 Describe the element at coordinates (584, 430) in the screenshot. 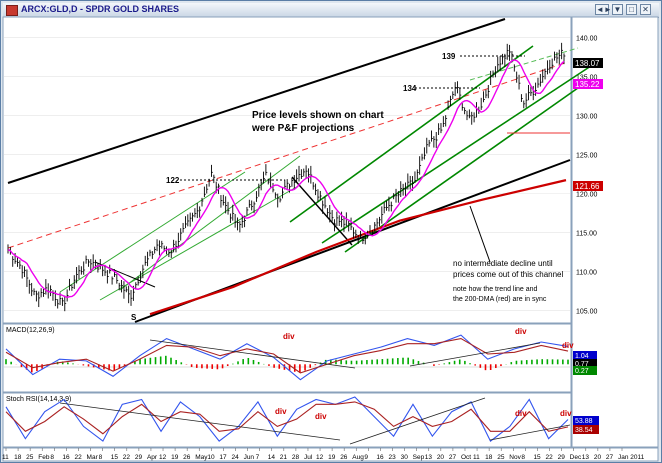

I see `stoch-readout-2: 38.54` at that location.